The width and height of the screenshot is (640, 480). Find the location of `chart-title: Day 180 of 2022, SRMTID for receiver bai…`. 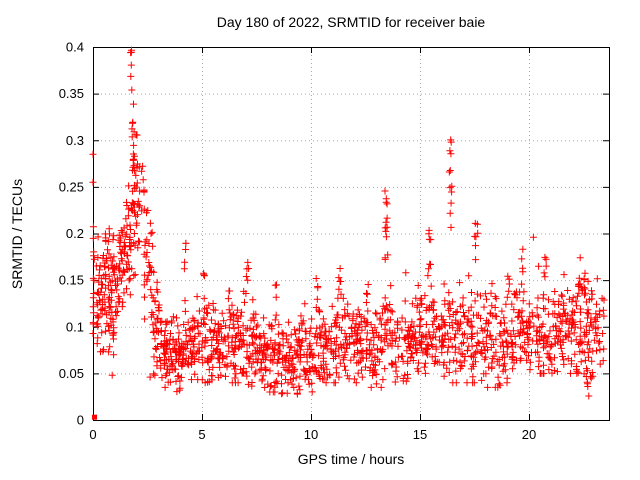

chart-title: Day 180 of 2022, SRMTID for receiver bai… is located at coordinates (351, 22).